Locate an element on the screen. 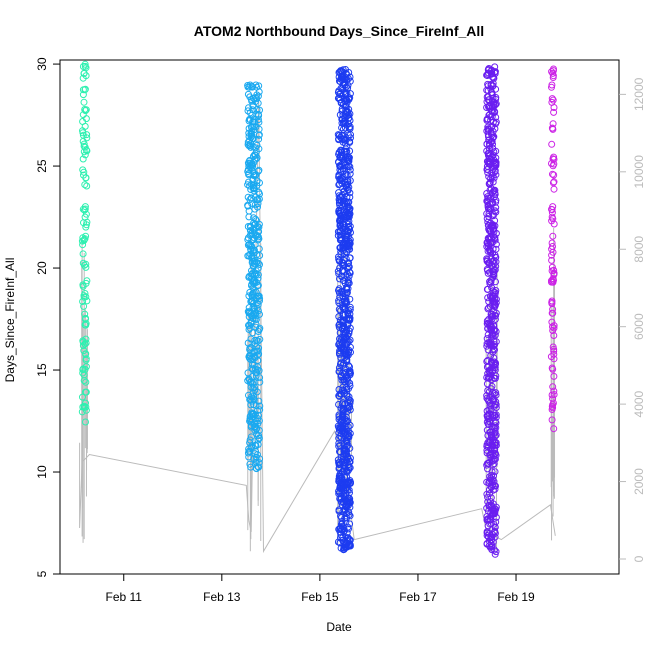  y-right-tick-label: 0 is located at coordinates (639, 558).